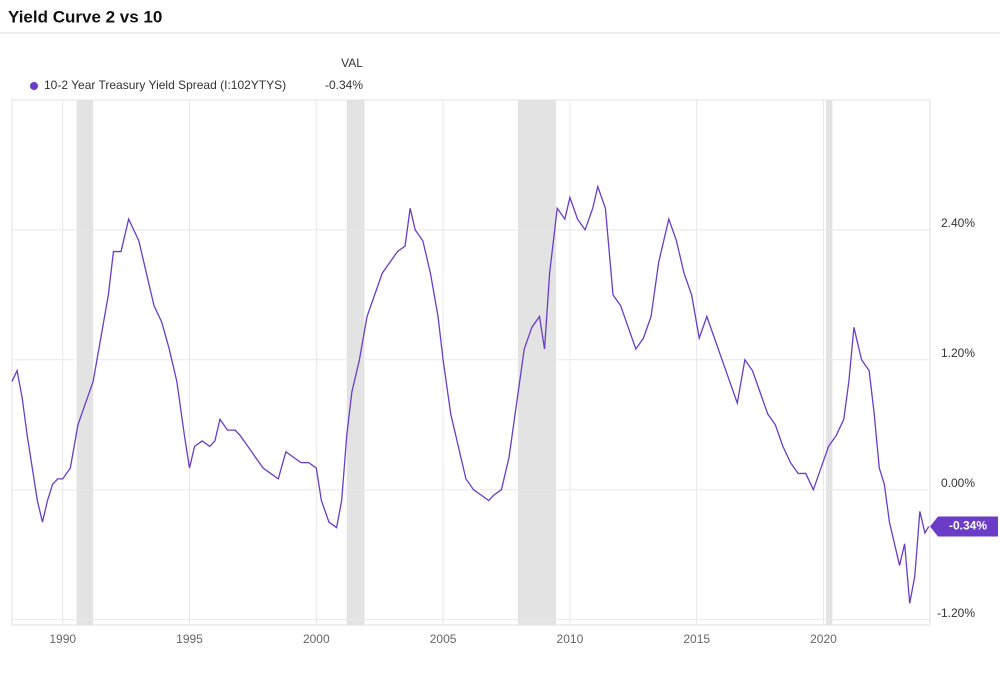 This screenshot has width=1000, height=694. I want to click on x-tick-label: 2005, so click(443, 639).